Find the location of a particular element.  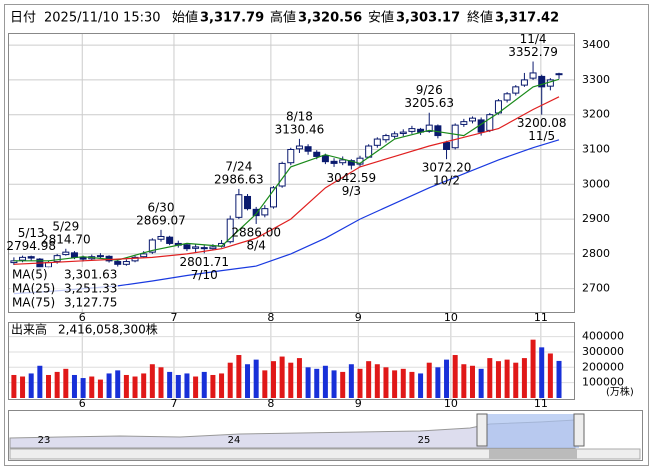

x-tick-label: 8 is located at coordinates (270, 317).